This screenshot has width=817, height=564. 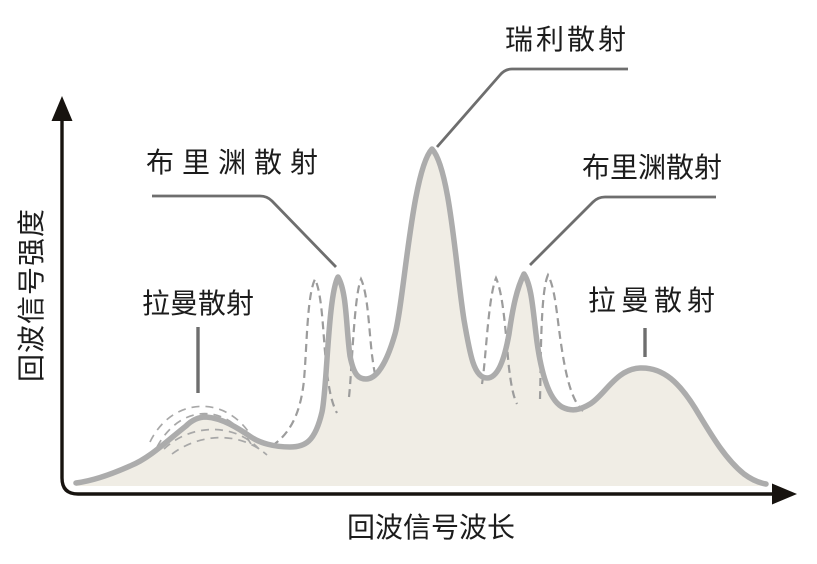 I want to click on label-raman-scattering-right: 拉曼散射, so click(x=654, y=301).